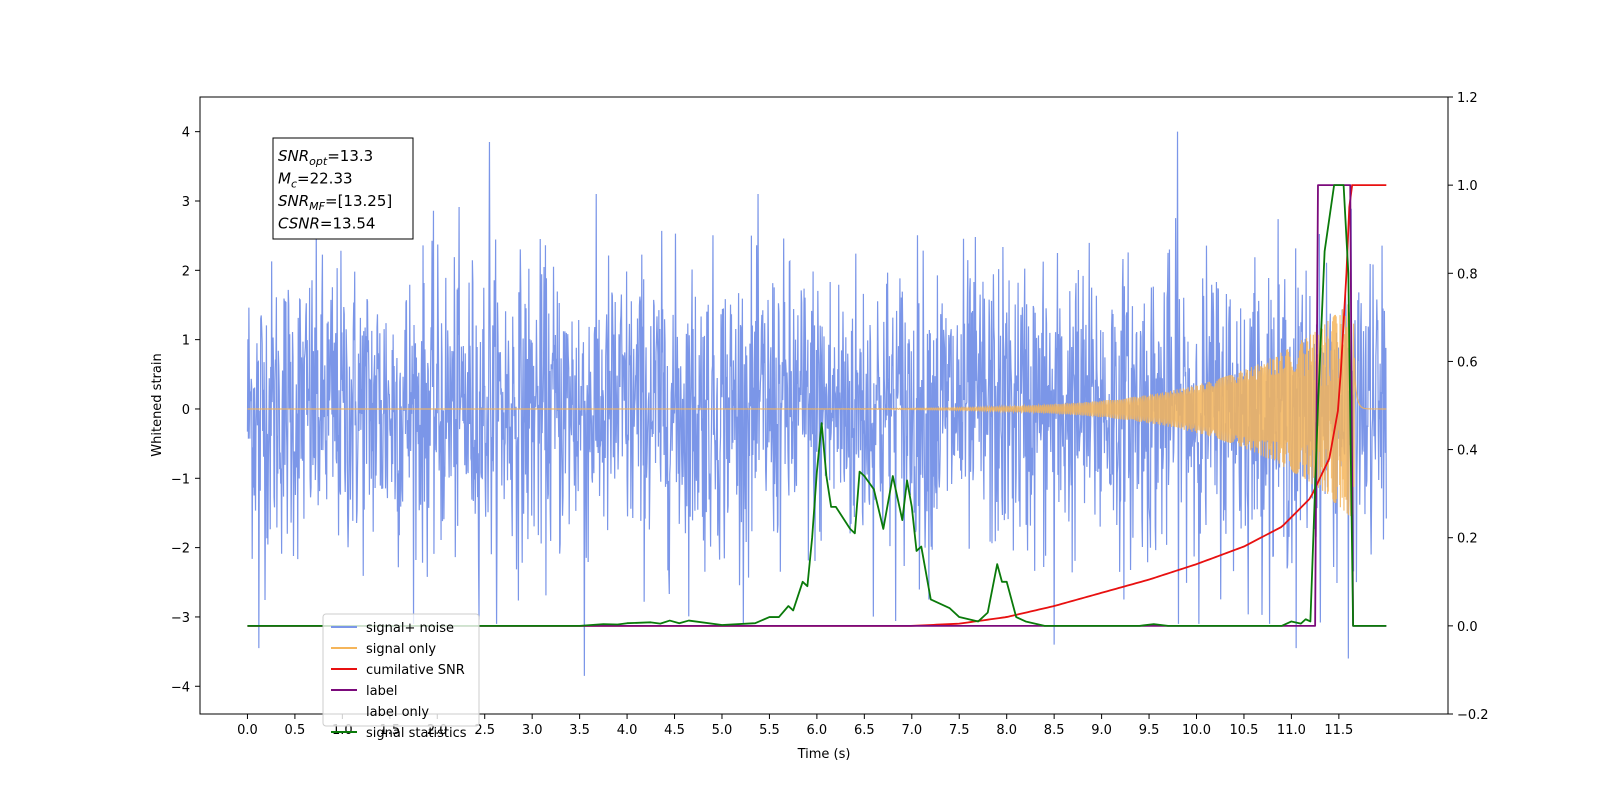  What do you see at coordinates (1468, 407) in the screenshot?
I see `y-axis-right: −0.2 0.0 0.2 0.4 0.6 0.8 1.0 1.2` at bounding box center [1468, 407].